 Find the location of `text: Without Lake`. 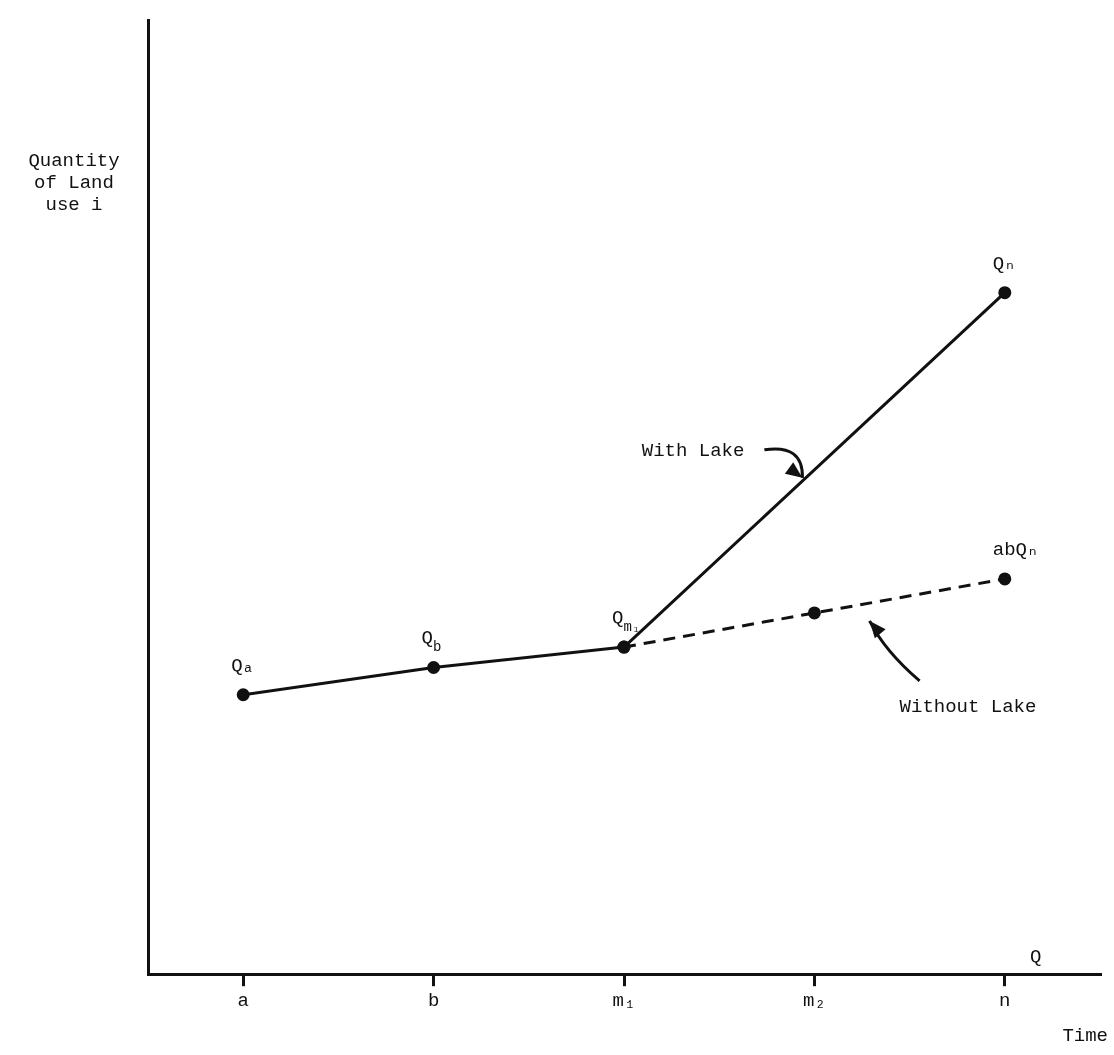

text: Without Lake is located at coordinates (968, 706).